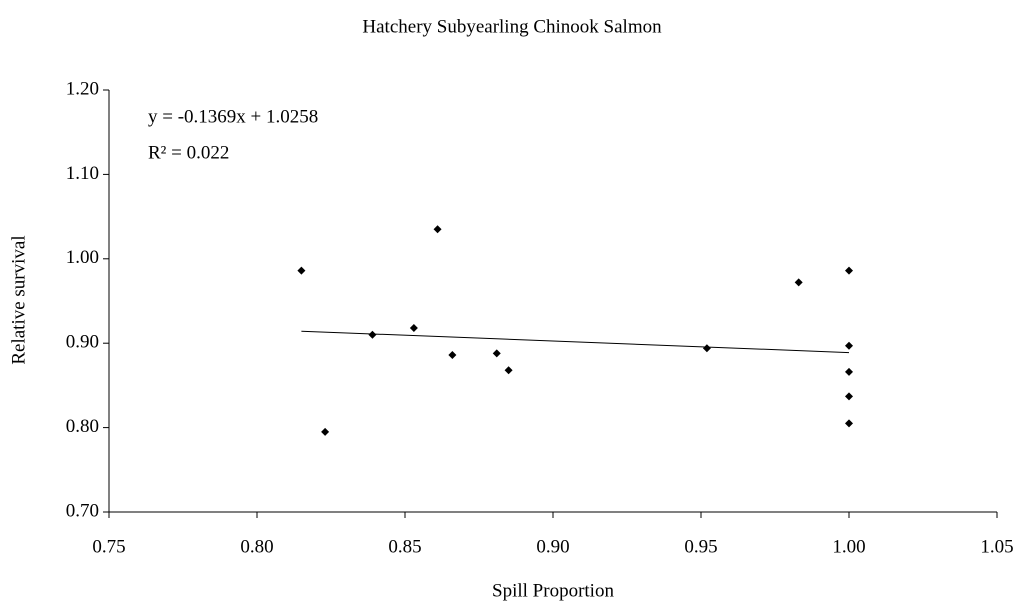 The height and width of the screenshot is (608, 1024). I want to click on y-tick-label: 0.90, so click(82, 342).